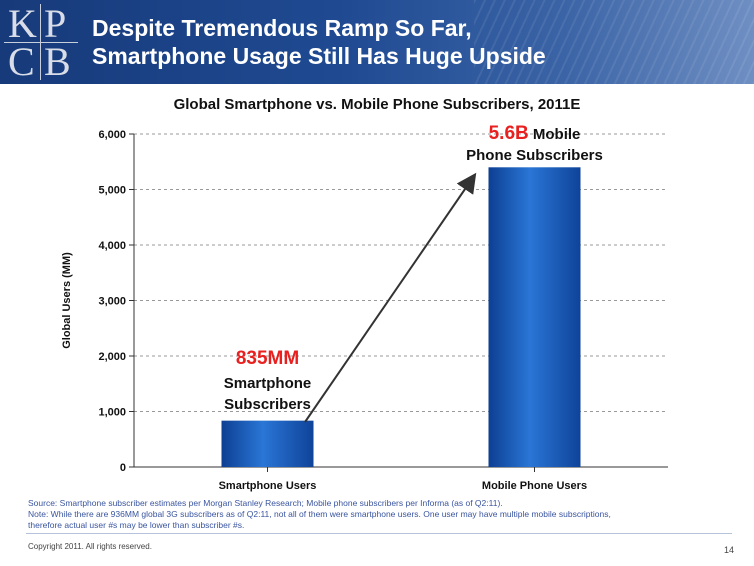 The height and width of the screenshot is (566, 754). What do you see at coordinates (22, 23) in the screenshot?
I see `logo-letter: K` at bounding box center [22, 23].